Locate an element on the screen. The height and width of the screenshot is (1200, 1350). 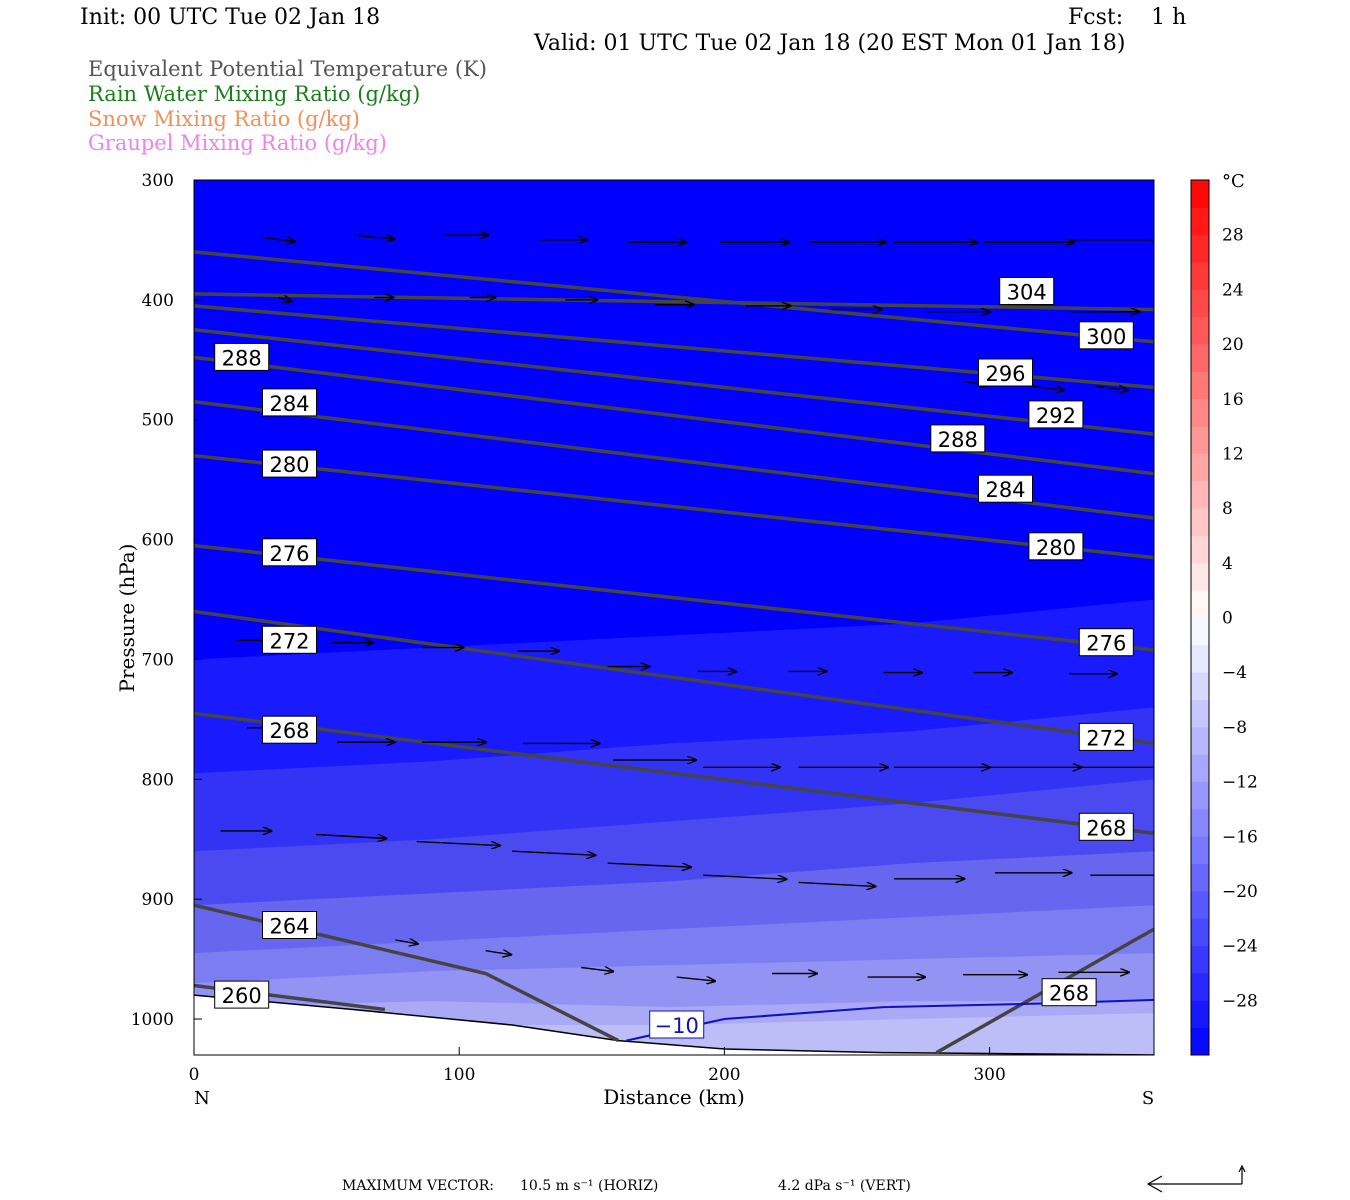
x-end-label-north: N is located at coordinates (202, 1098).